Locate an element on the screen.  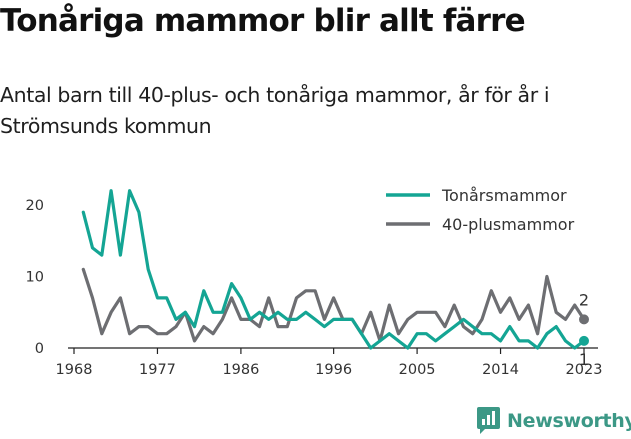
x-tick-label: 1996 is located at coordinates (333, 370).